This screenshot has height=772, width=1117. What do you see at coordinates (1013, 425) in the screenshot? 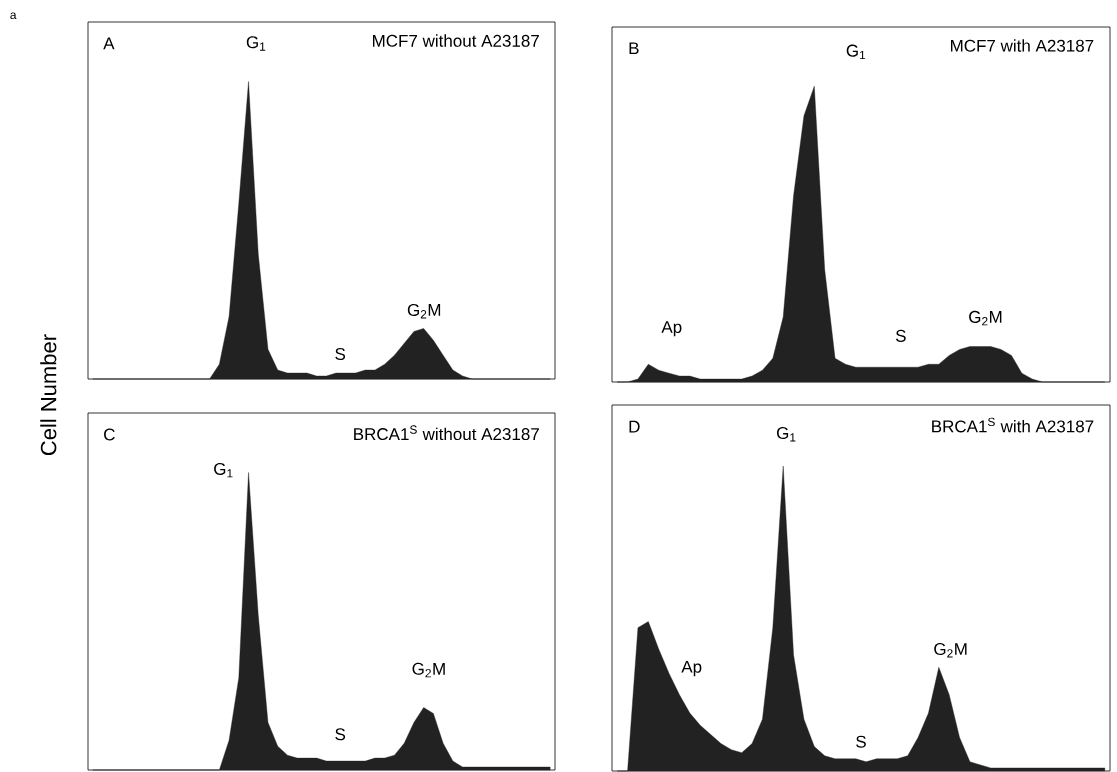
I see `chart-title: BRCA1$^{S}$ with A23187` at bounding box center [1013, 425].